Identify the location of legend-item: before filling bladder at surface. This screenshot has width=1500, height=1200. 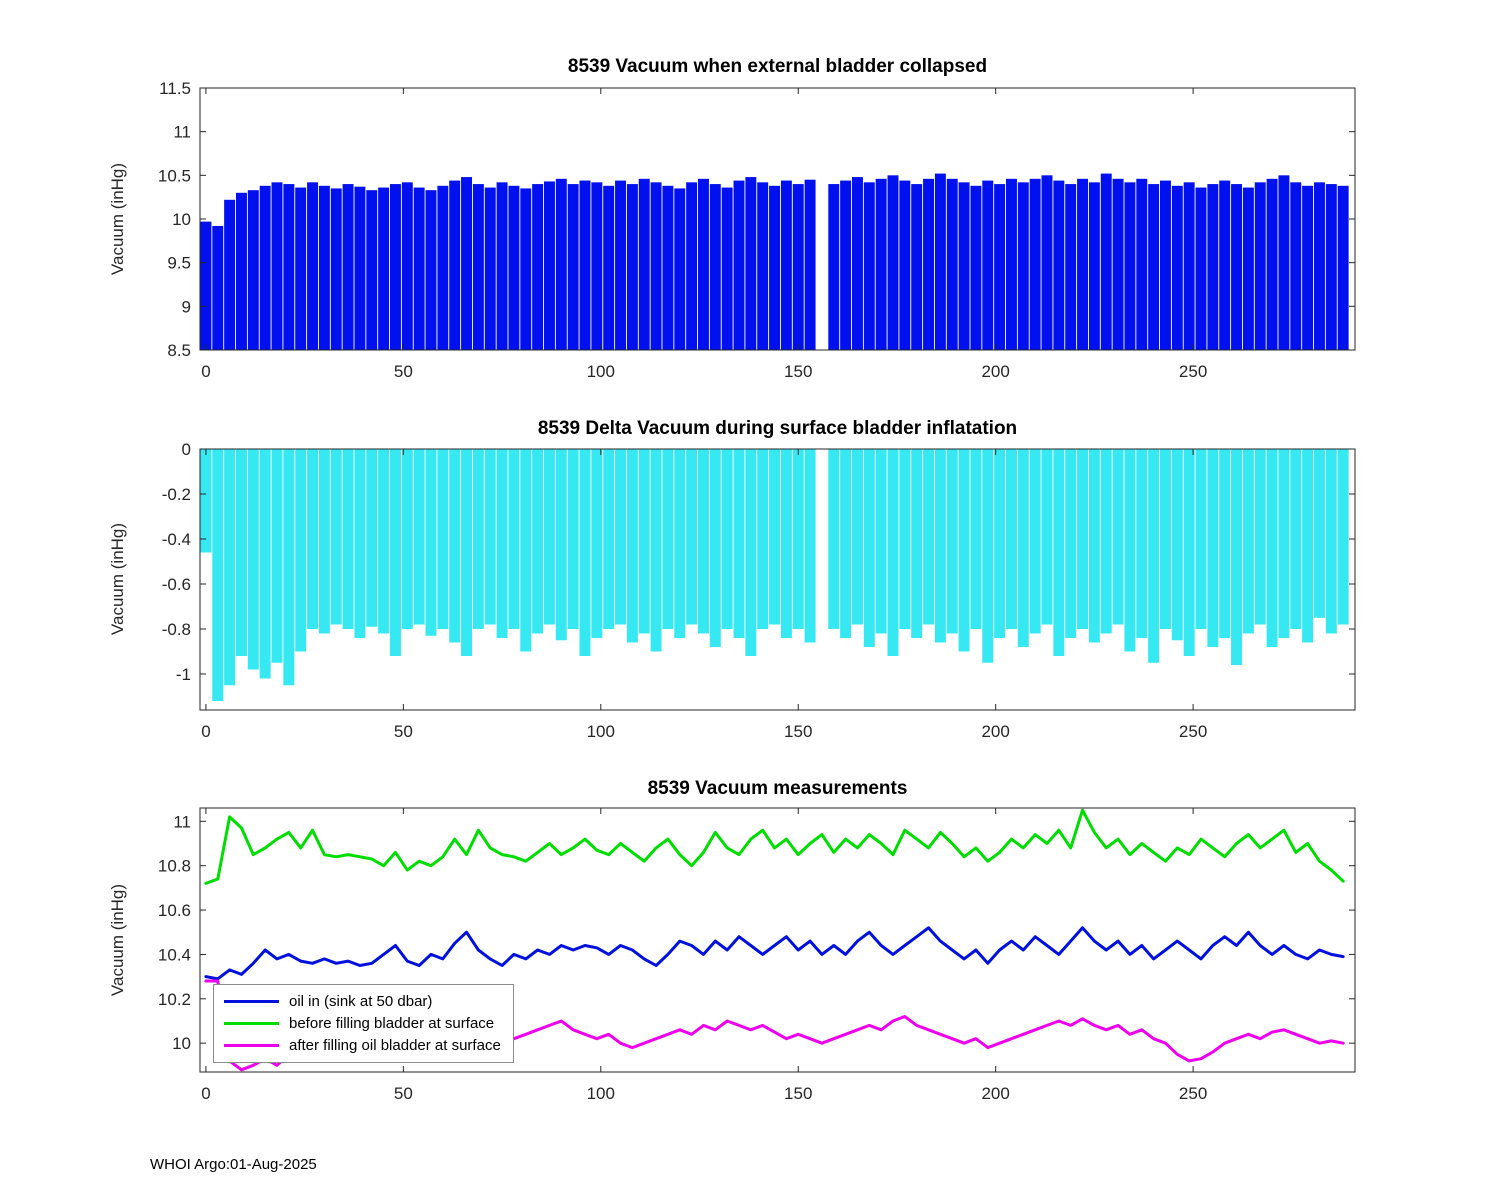
(357, 1023).